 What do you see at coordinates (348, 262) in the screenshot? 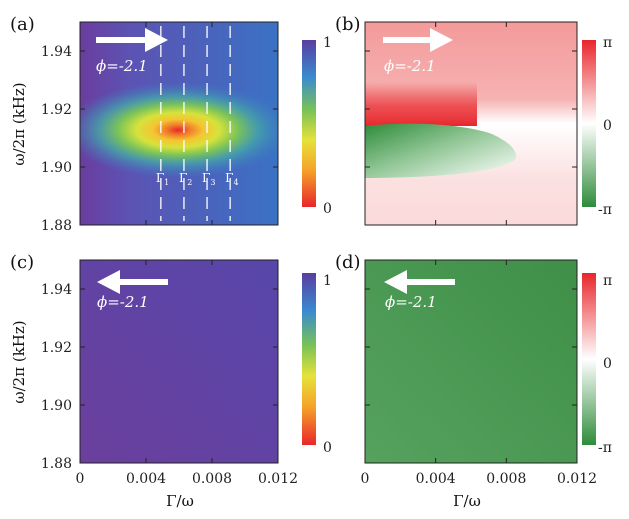
I see `panel-label: (d)` at bounding box center [348, 262].